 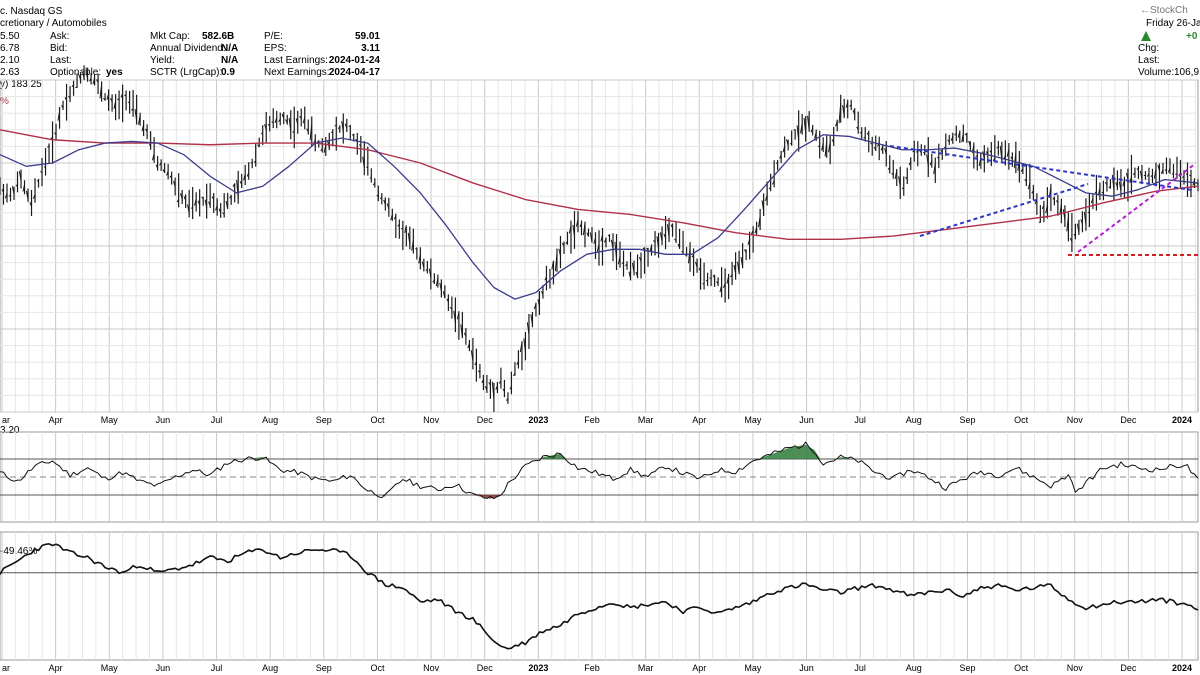 I want to click on bid-label: Bid:, so click(x=59, y=48).